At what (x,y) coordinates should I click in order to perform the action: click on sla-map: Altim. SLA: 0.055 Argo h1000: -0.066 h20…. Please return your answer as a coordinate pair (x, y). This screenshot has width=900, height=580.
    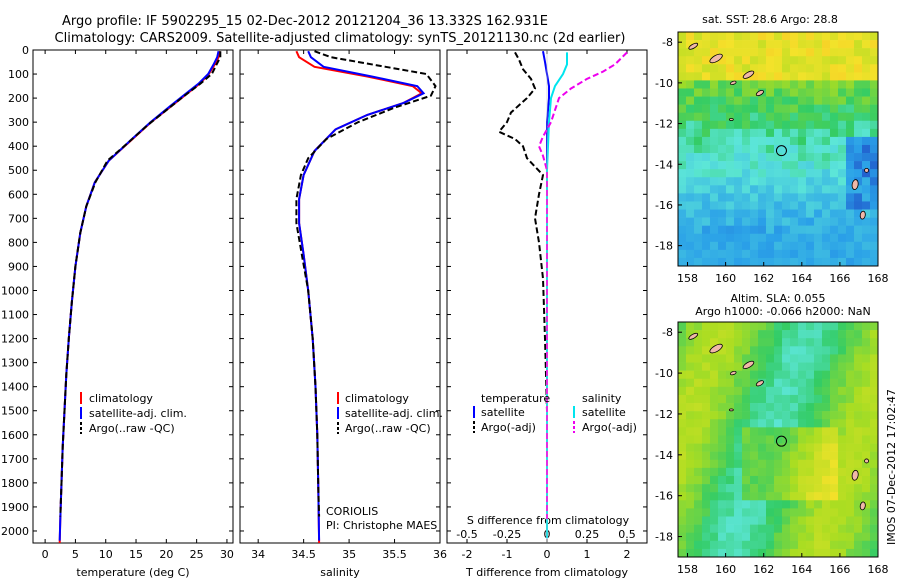
    Looking at the image, I should click on (771, 434).